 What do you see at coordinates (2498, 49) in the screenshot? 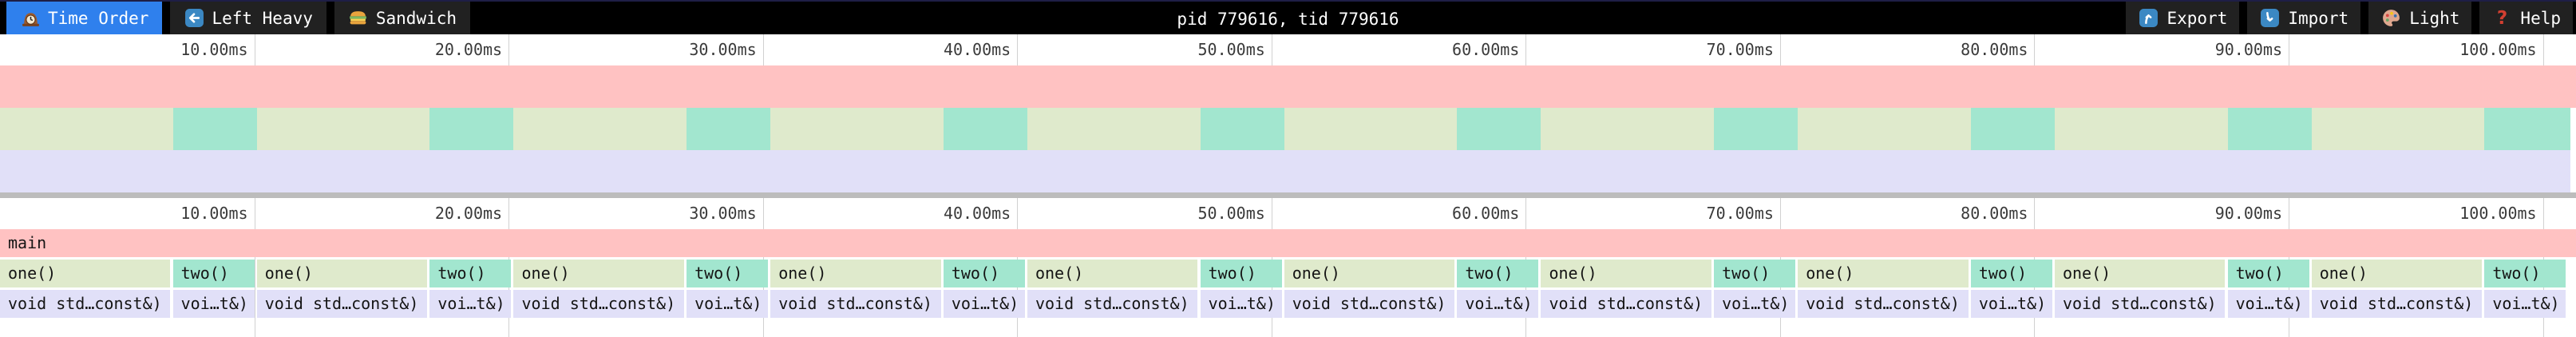
I see `minimap-tick-label: 100.00ms` at bounding box center [2498, 49].